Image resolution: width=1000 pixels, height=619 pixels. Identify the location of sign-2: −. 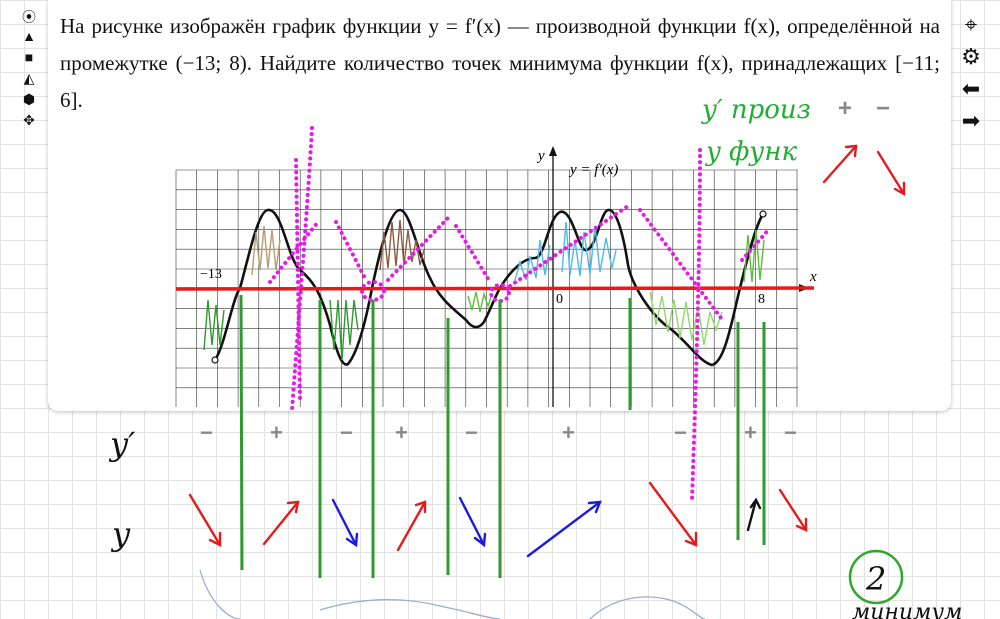
(346, 432).